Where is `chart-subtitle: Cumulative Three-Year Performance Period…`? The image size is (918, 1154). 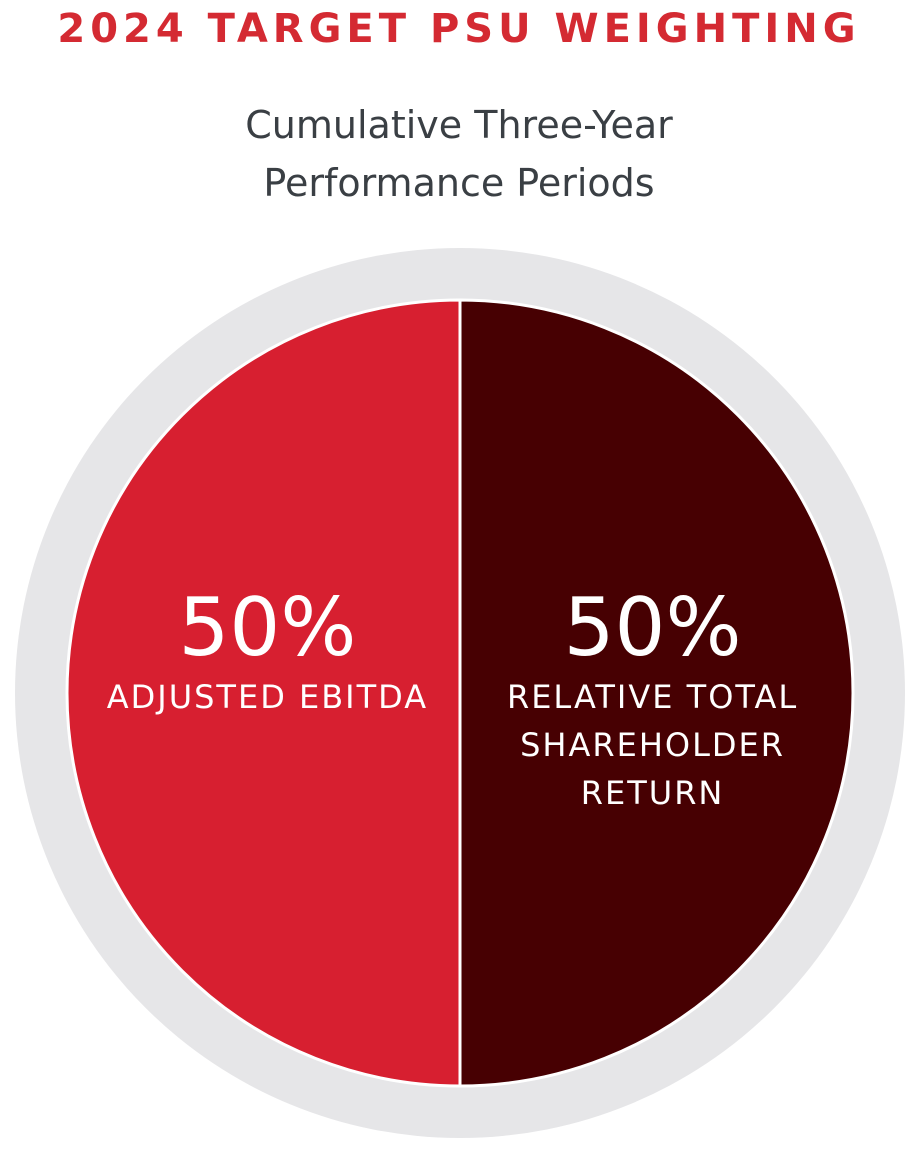 chart-subtitle: Cumulative Three-Year Performance Period… is located at coordinates (459, 154).